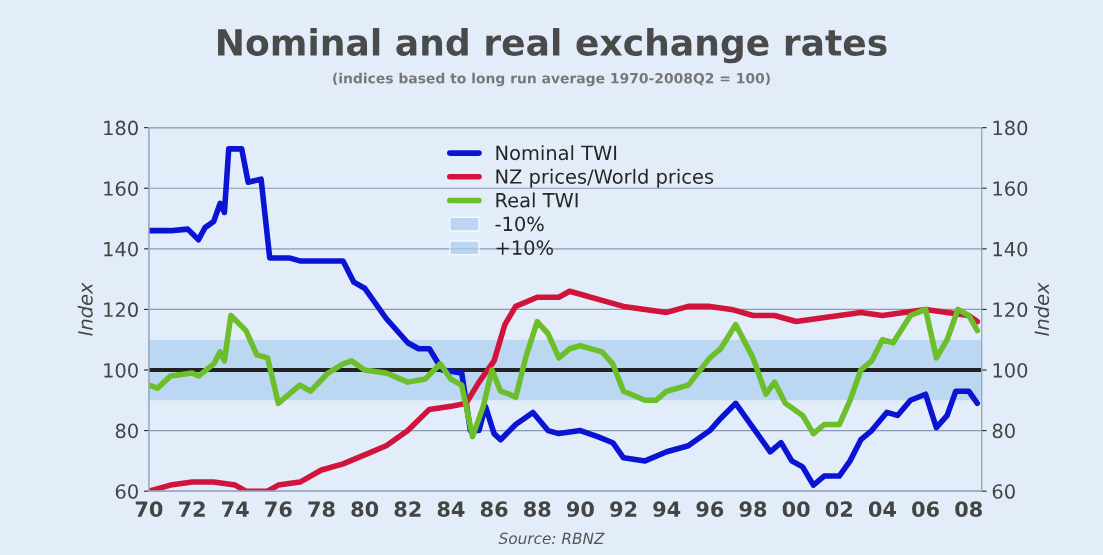  What do you see at coordinates (1010, 249) in the screenshot?
I see `y2-tick-label: 140` at bounding box center [1010, 249].